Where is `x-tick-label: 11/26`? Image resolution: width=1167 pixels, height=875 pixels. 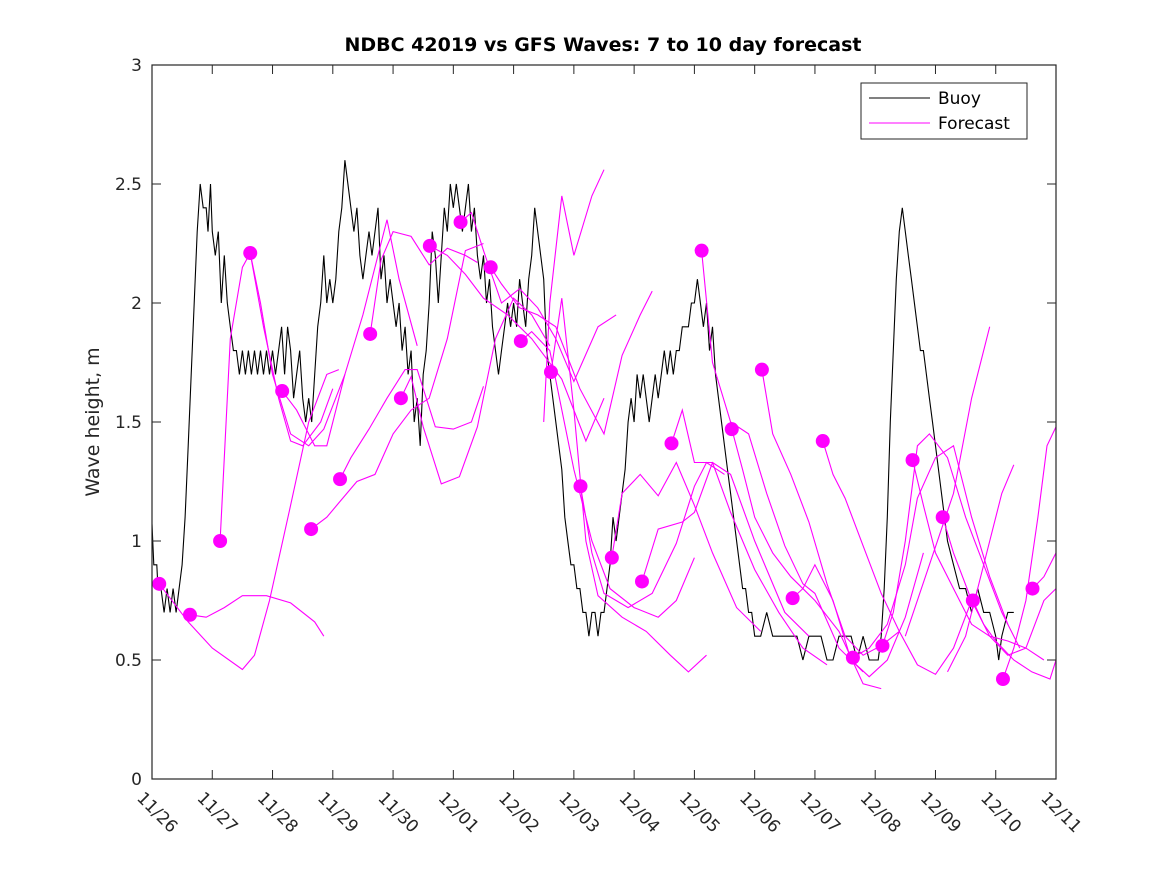
x-tick-label: 11/26 is located at coordinates (156, 812).